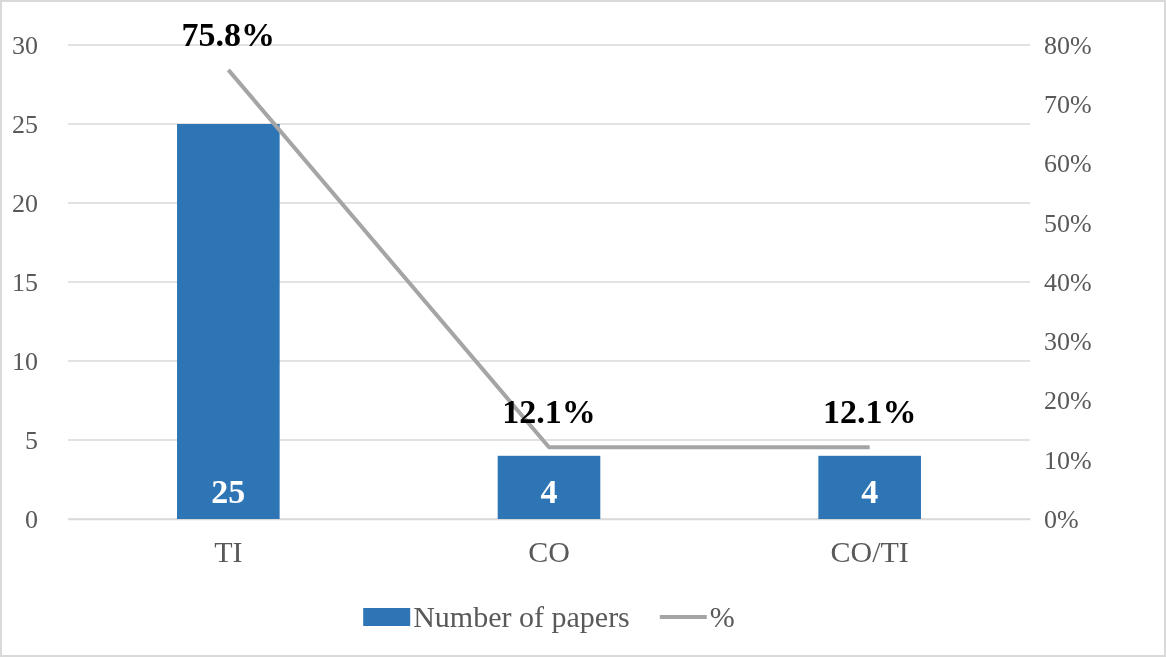 Image resolution: width=1166 pixels, height=657 pixels. What do you see at coordinates (25, 203) in the screenshot?
I see `y-tick-label: 20` at bounding box center [25, 203].